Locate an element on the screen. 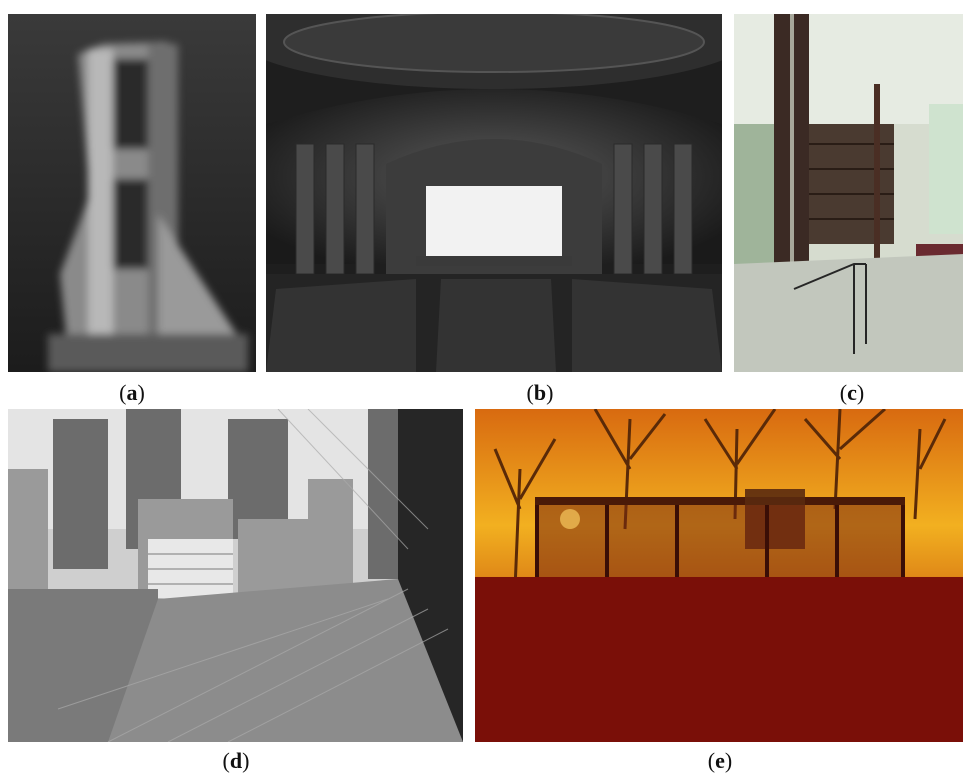 The image size is (963, 776). caption-c: (c) is located at coordinates (852, 393).